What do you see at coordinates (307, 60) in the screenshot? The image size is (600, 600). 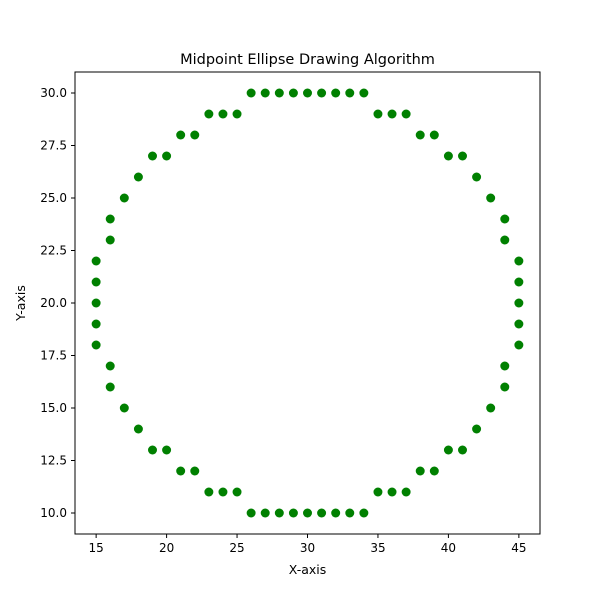 I see `chart-title: Midpoint Ellipse Drawing Algorithm` at bounding box center [307, 60].